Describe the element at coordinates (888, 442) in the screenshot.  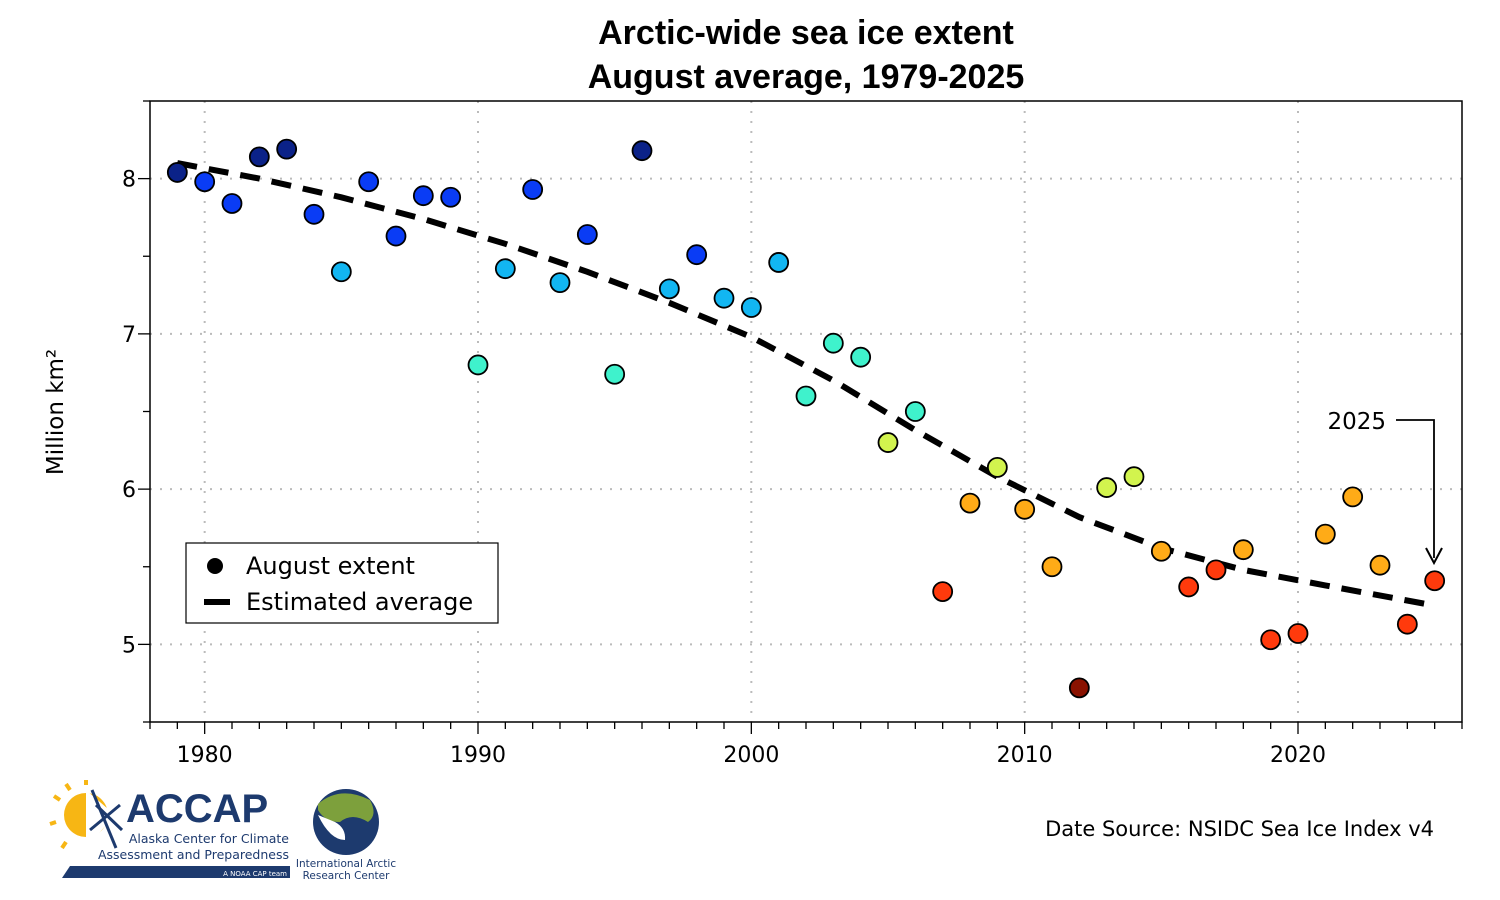
I see `data-point-2005` at that location.